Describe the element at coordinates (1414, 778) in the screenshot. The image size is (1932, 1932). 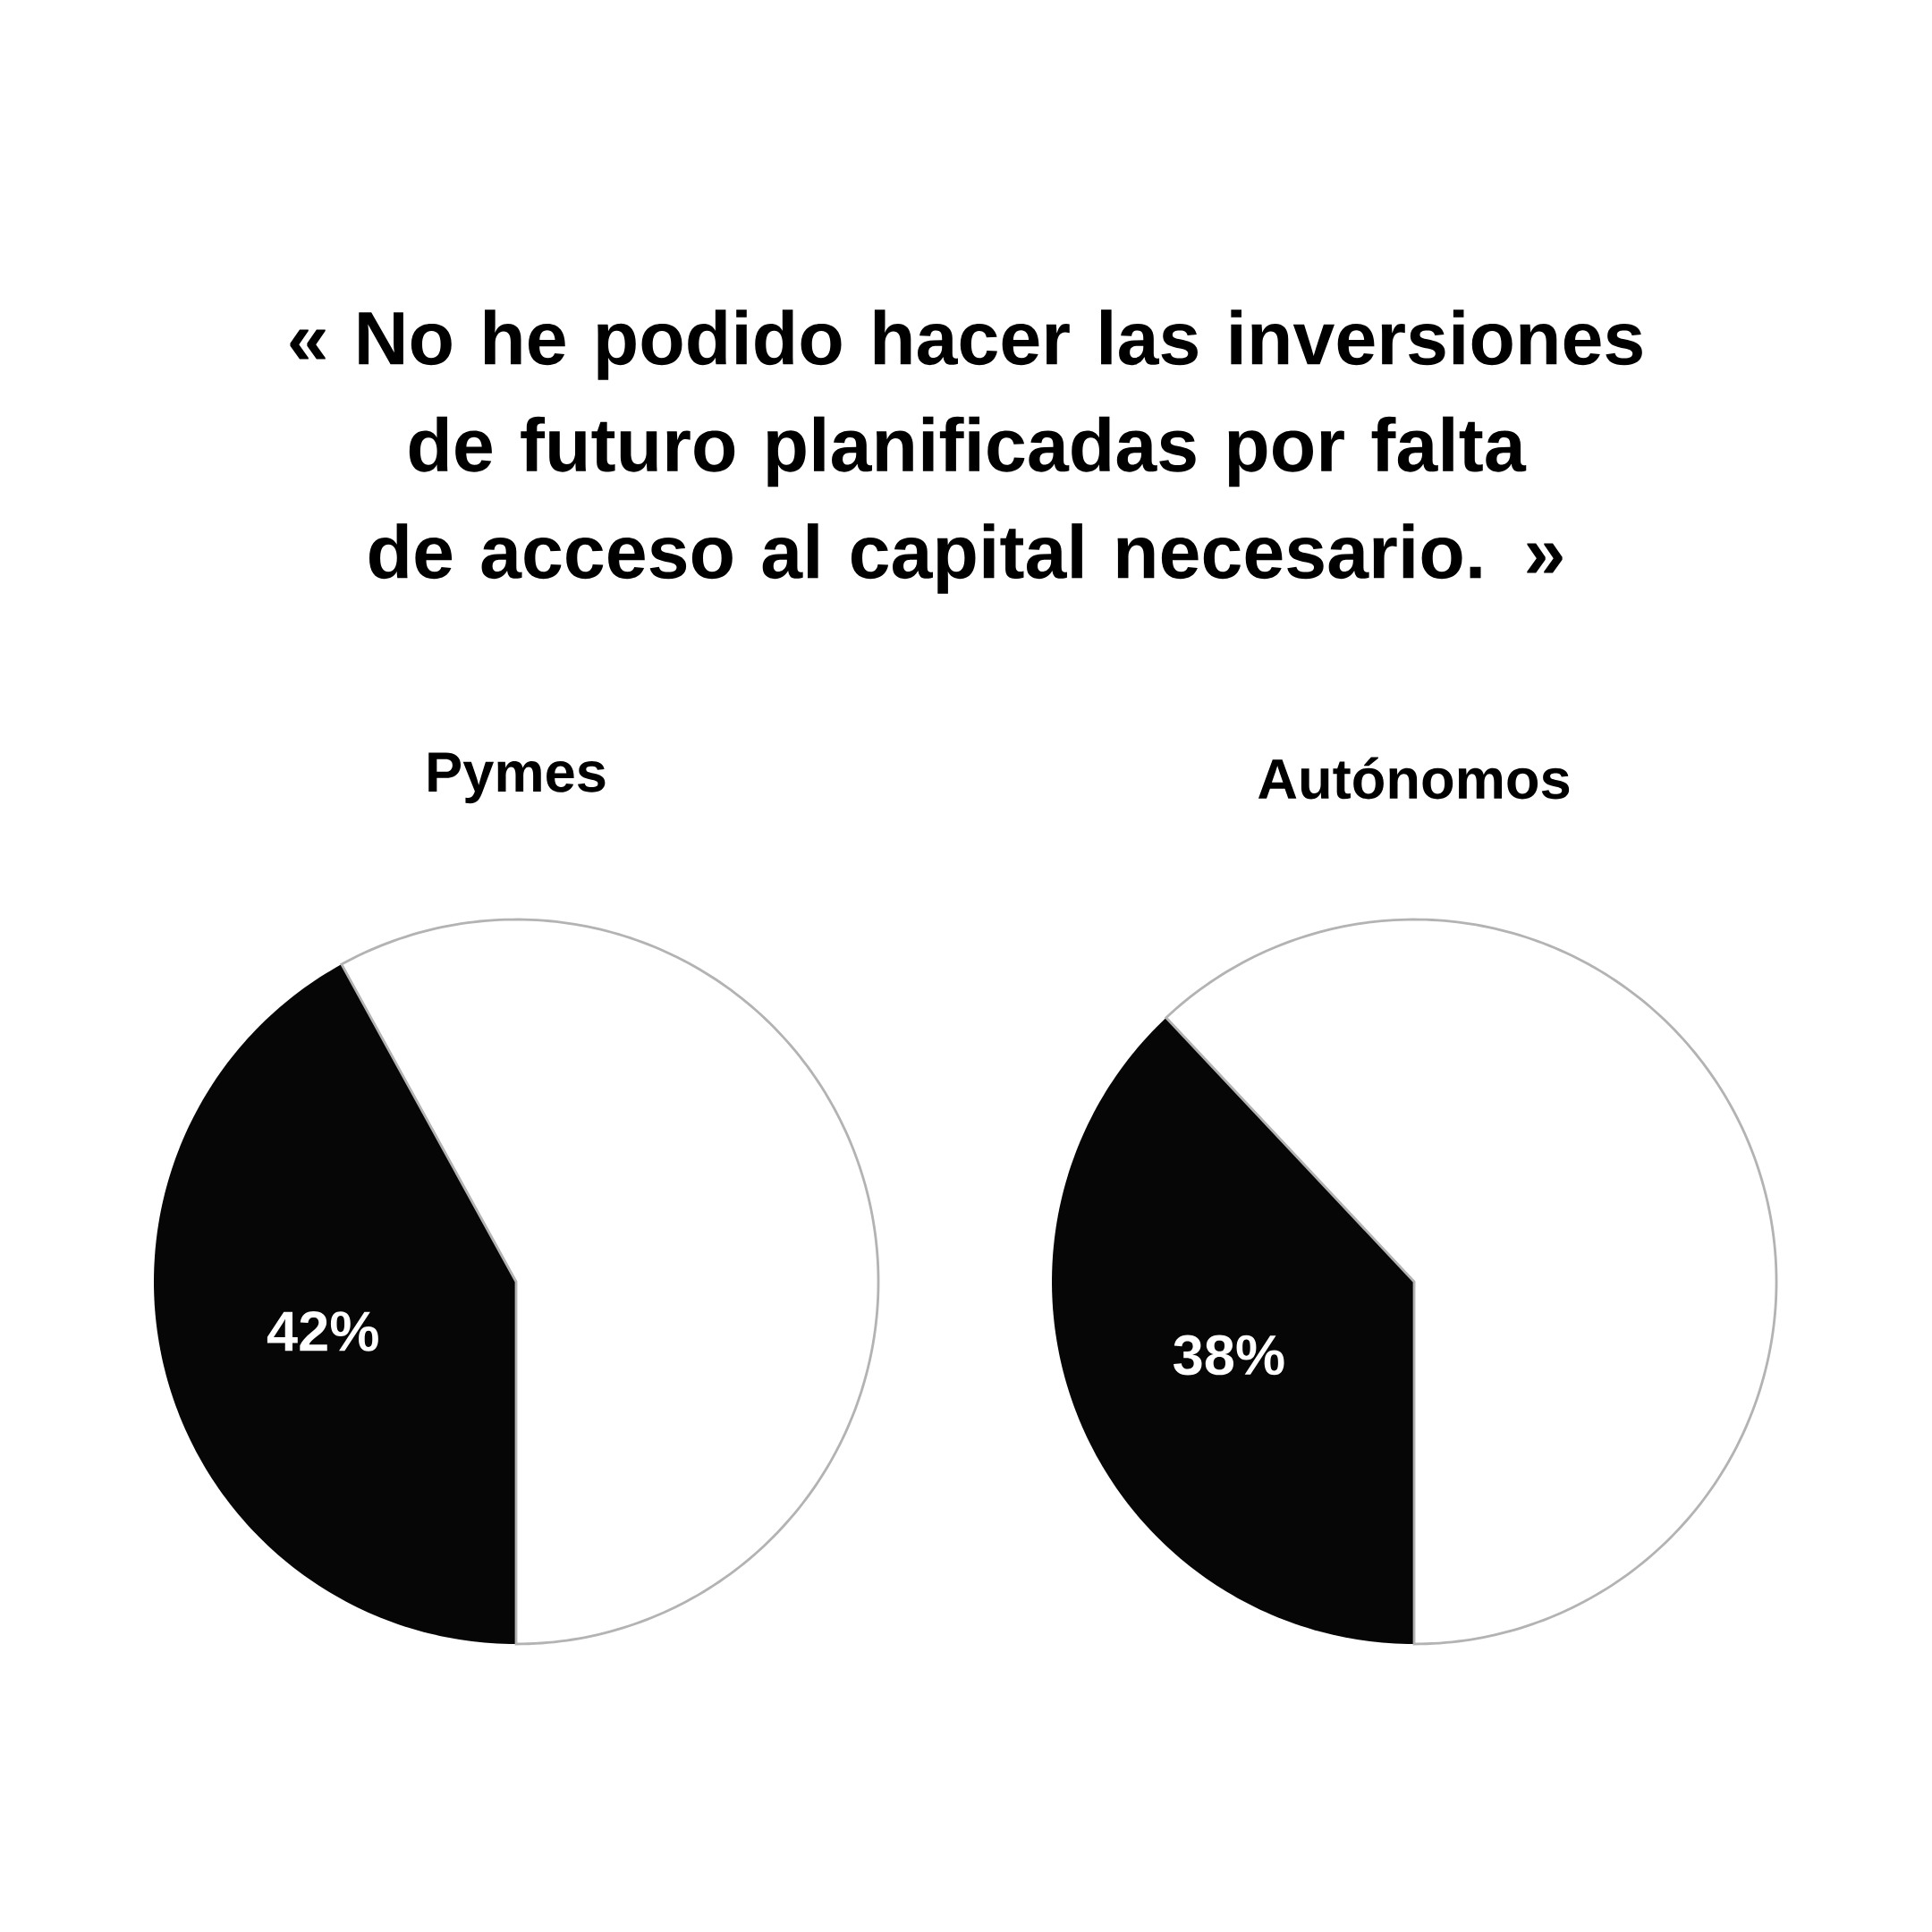
I see `chart-title: Autónomos` at that location.